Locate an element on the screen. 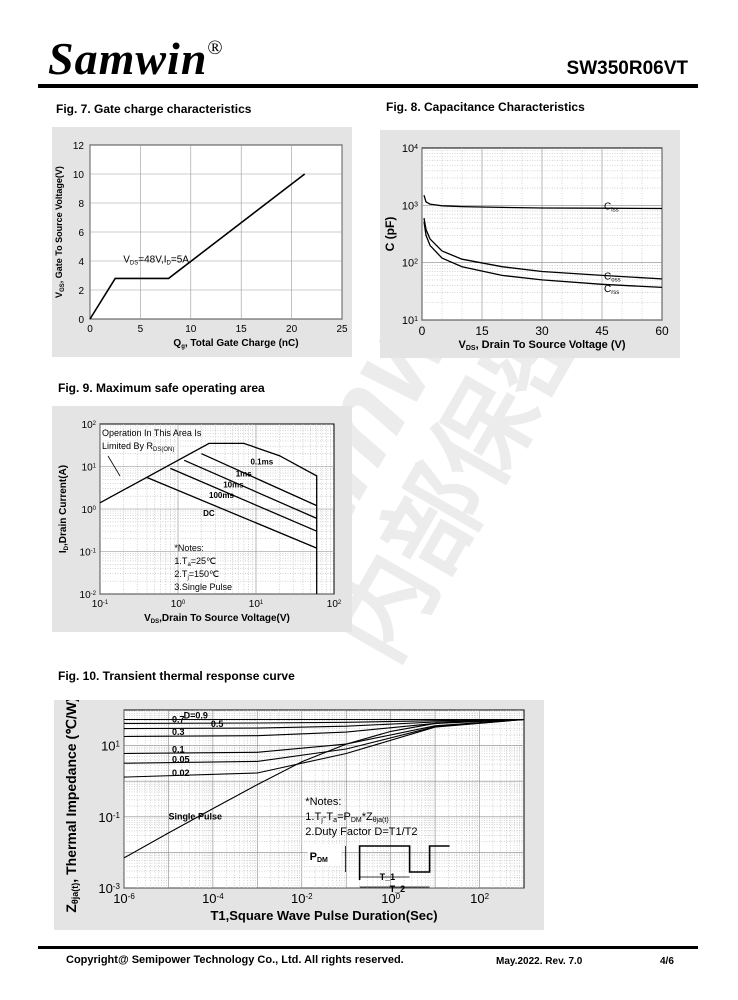 This screenshot has width=738, height=1000. logo-text: Samwin is located at coordinates (128, 58).